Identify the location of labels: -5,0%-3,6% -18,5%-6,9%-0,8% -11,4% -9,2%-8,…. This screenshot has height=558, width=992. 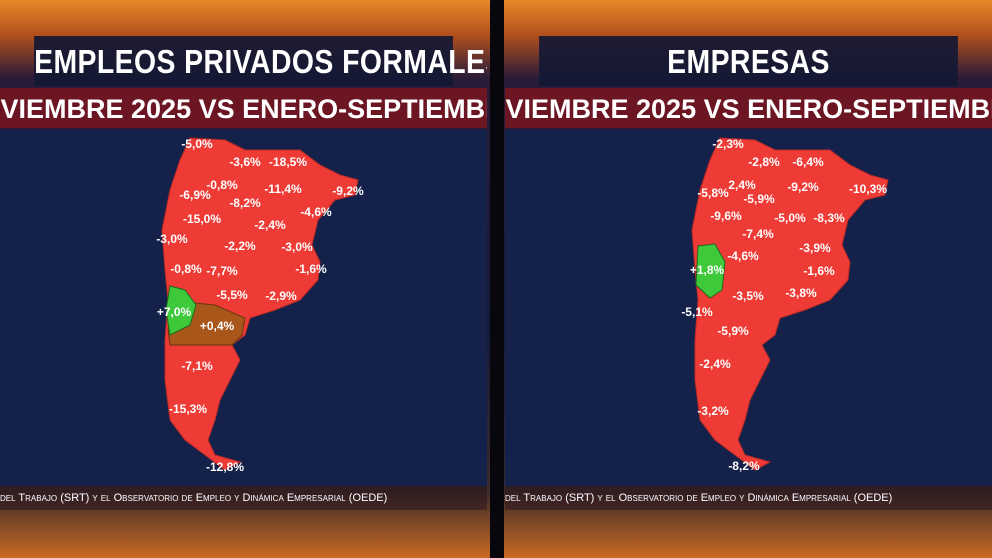
(260, 305).